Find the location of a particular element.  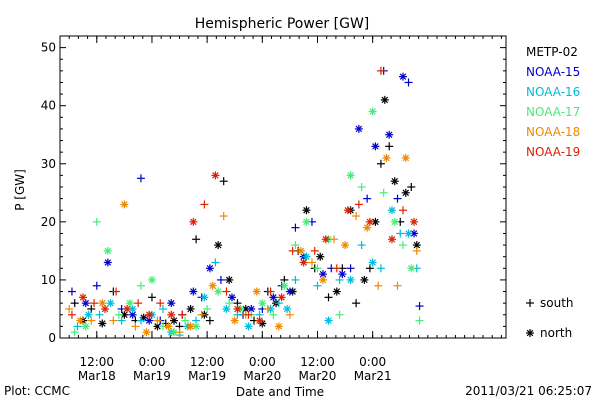

x-tick-label-date: Mar19 is located at coordinates (207, 376).